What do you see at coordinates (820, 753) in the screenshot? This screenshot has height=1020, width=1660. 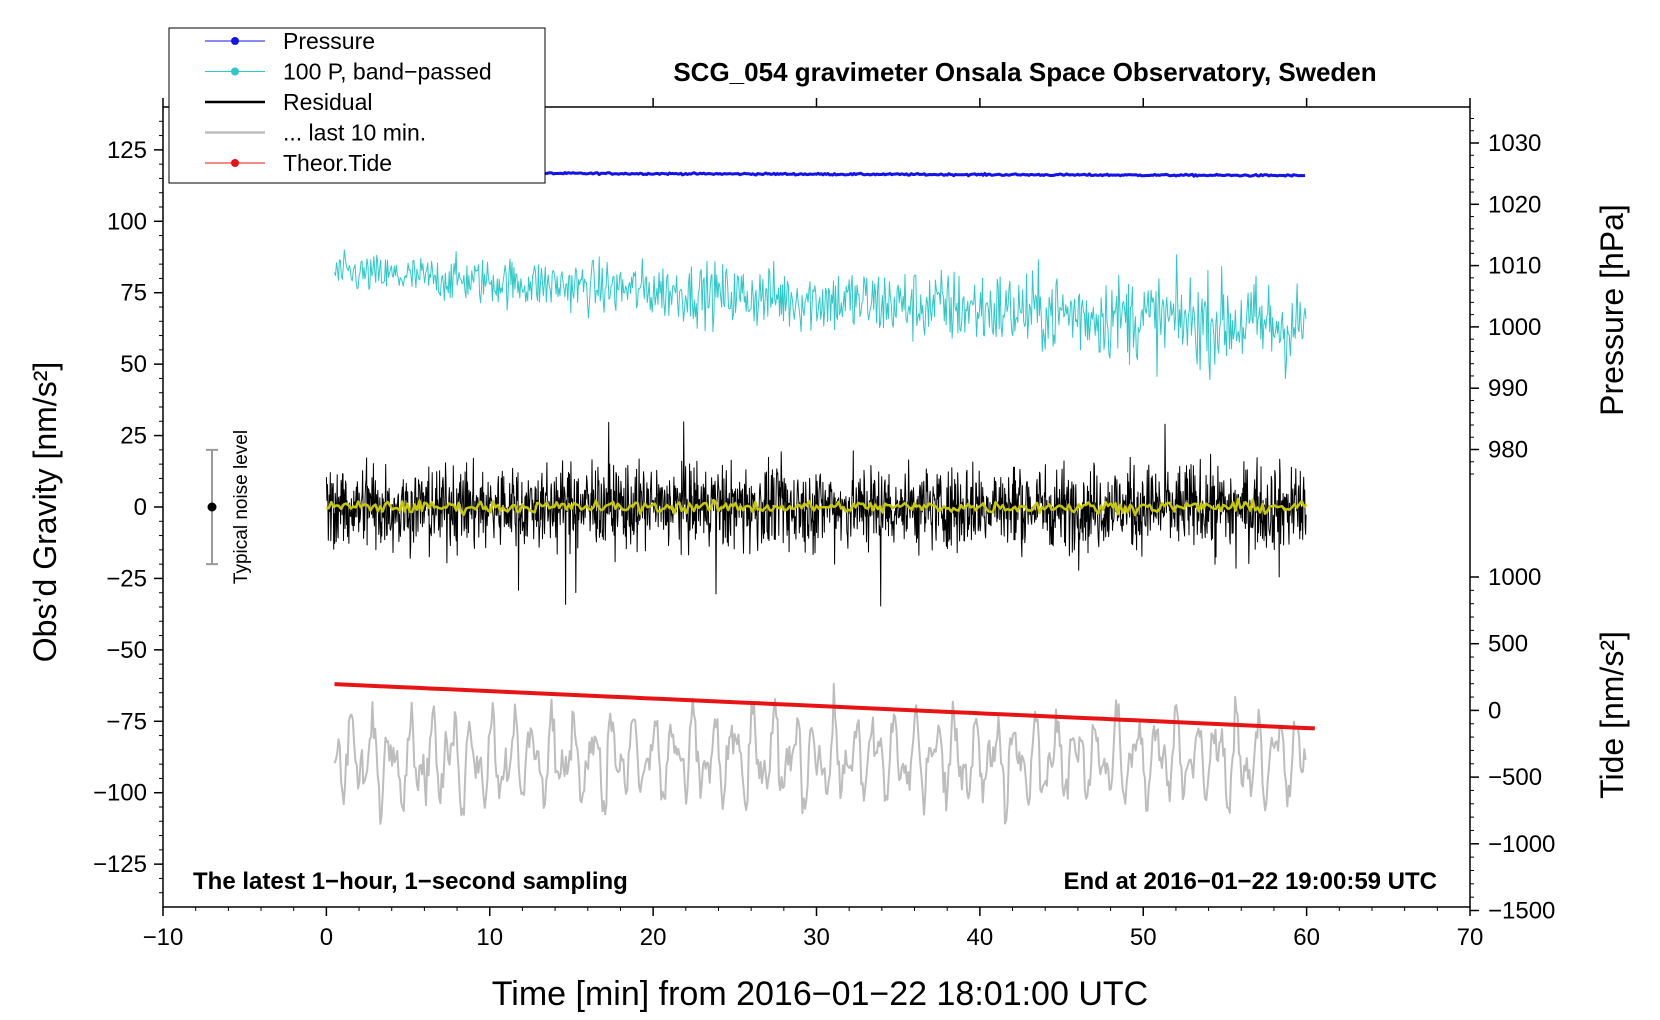 I see `last-10-min-series` at bounding box center [820, 753].